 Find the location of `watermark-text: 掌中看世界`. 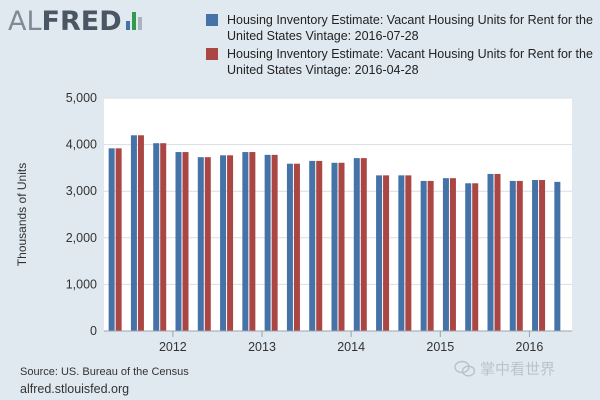

watermark-text: 掌中看世界 is located at coordinates (518, 369).